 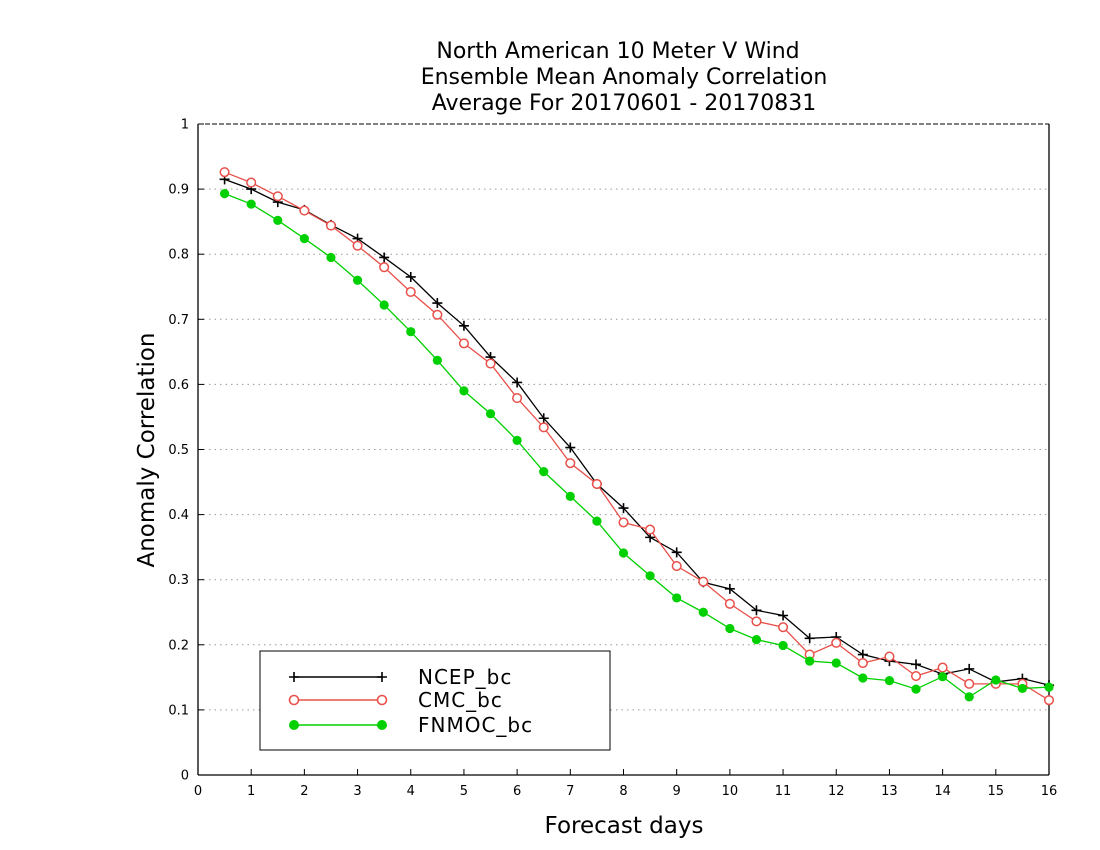 What do you see at coordinates (178, 710) in the screenshot?
I see `y-tick-label-1: 0.1` at bounding box center [178, 710].